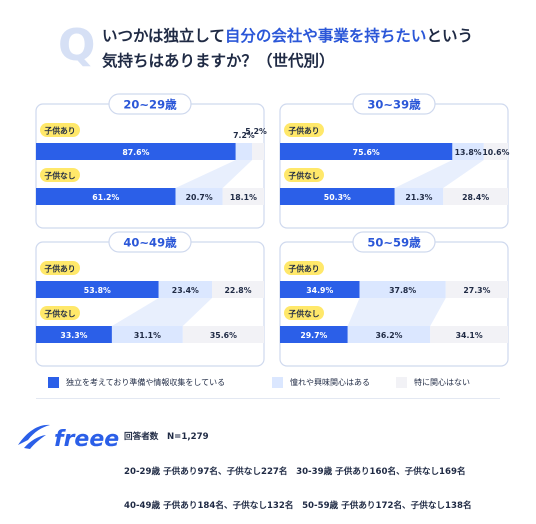 The height and width of the screenshot is (524, 536). What do you see at coordinates (330, 382) in the screenshot?
I see `legend-label: 憧れや興味関心はある` at bounding box center [330, 382].